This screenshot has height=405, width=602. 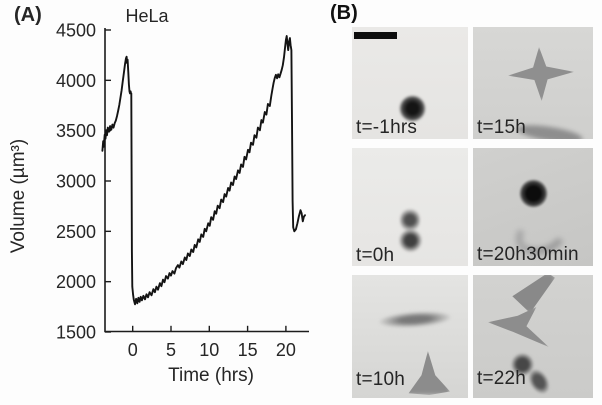 What do you see at coordinates (533, 294) in the screenshot?
I see `triangular-cell-upper` at bounding box center [533, 294].